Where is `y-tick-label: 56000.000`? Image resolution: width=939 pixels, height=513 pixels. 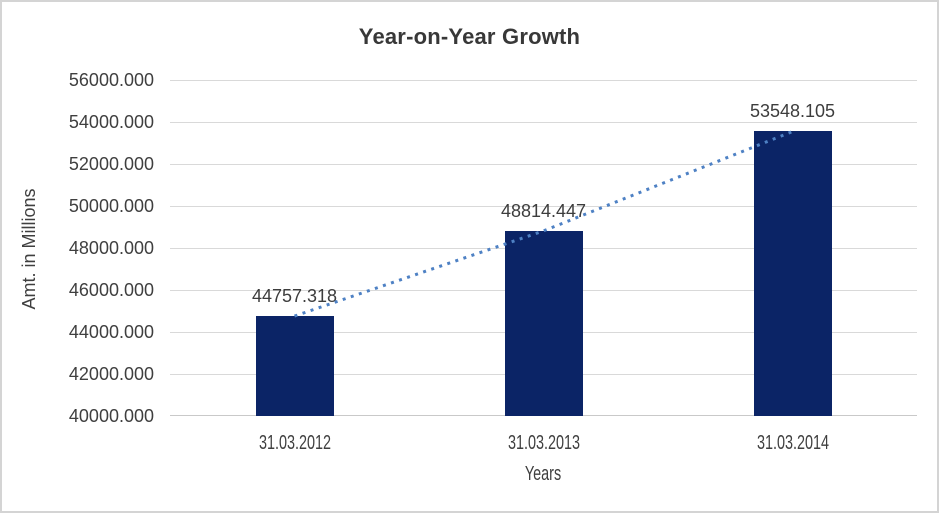 y-tick-label: 56000.000 is located at coordinates (111, 80).